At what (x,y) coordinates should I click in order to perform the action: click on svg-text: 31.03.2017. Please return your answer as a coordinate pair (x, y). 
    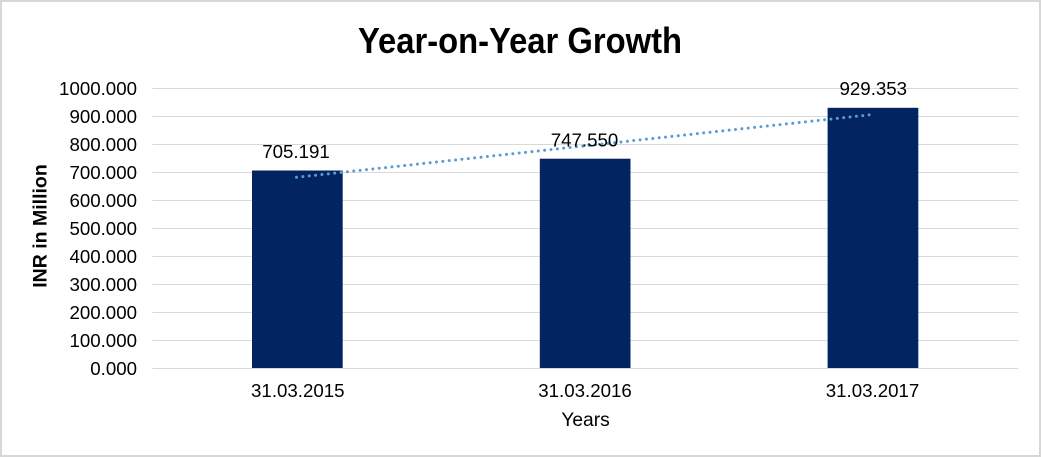
    Looking at the image, I should click on (873, 390).